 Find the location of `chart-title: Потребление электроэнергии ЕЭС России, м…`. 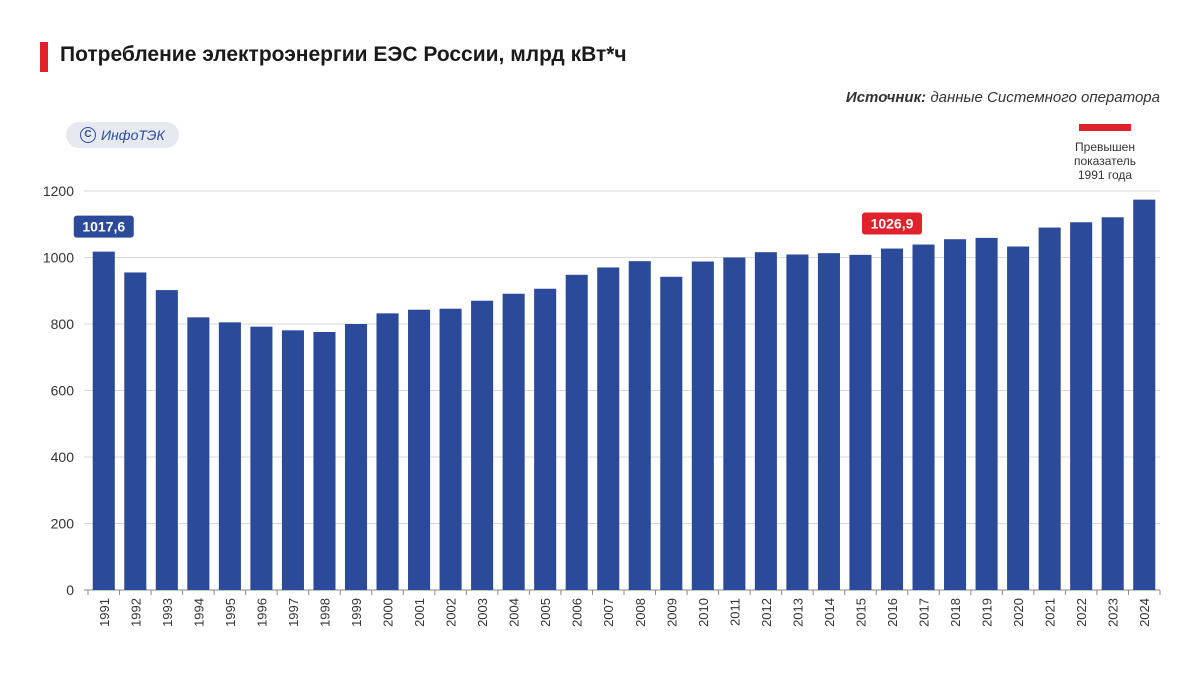

chart-title: Потребление электроэнергии ЕЭС России, м… is located at coordinates (343, 54).